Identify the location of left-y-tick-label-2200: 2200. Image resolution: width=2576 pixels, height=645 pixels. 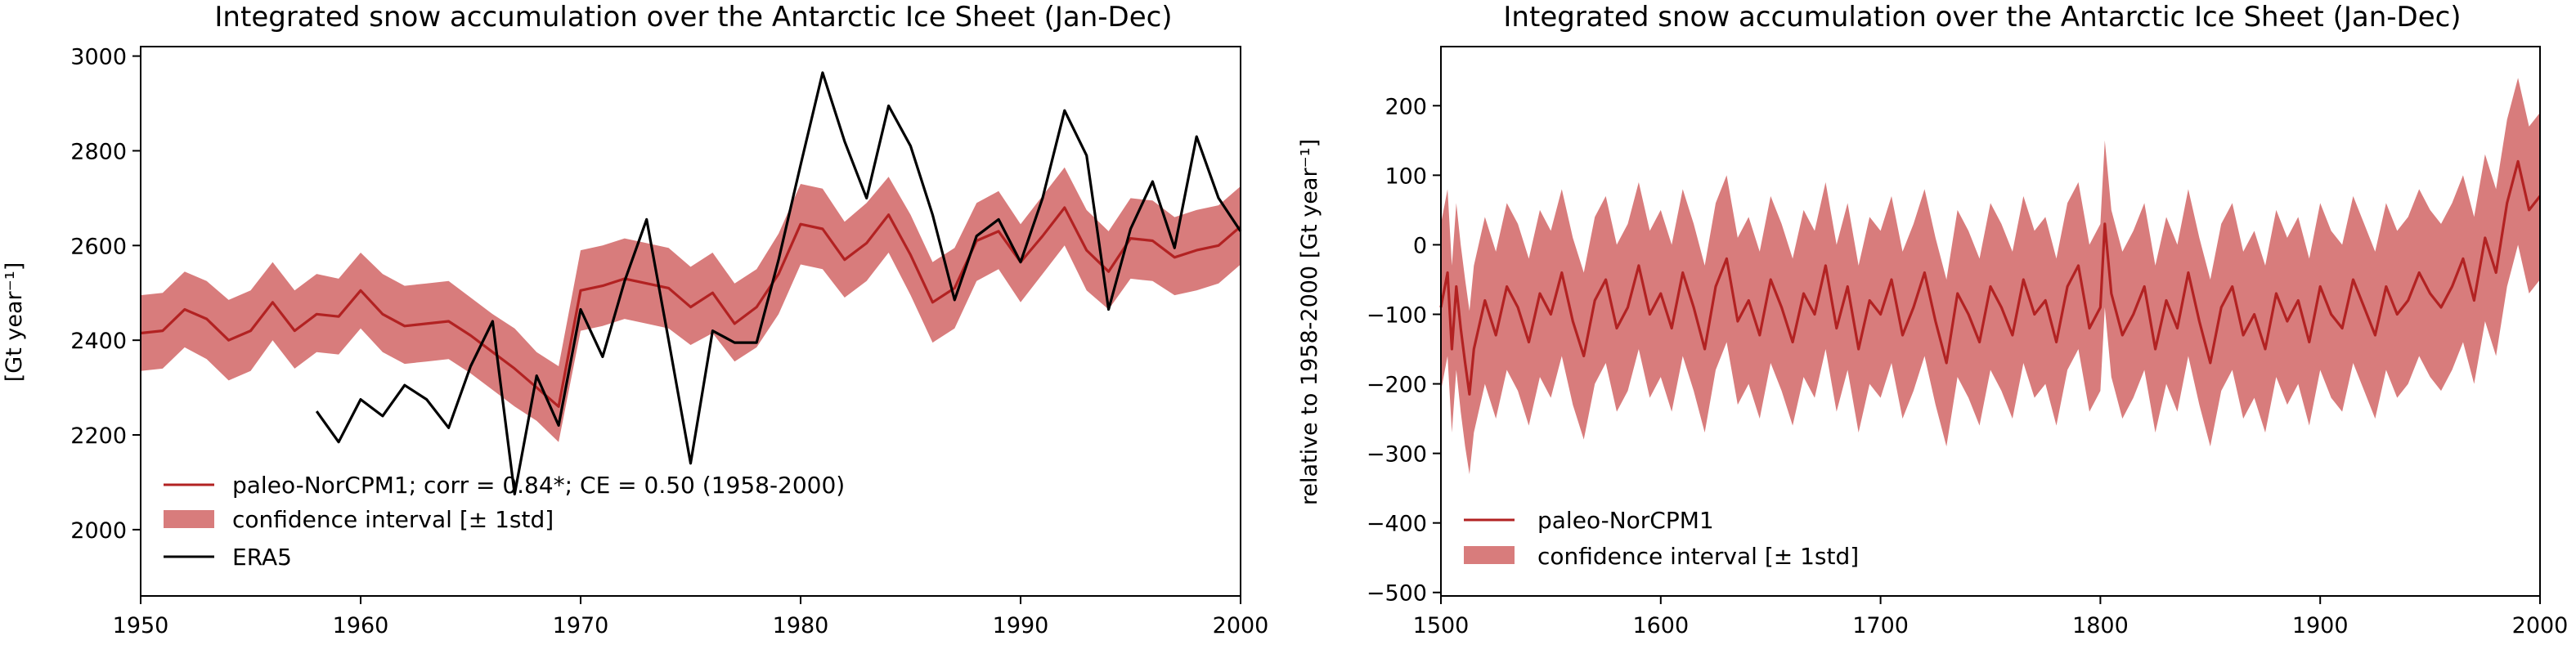
(98, 436).